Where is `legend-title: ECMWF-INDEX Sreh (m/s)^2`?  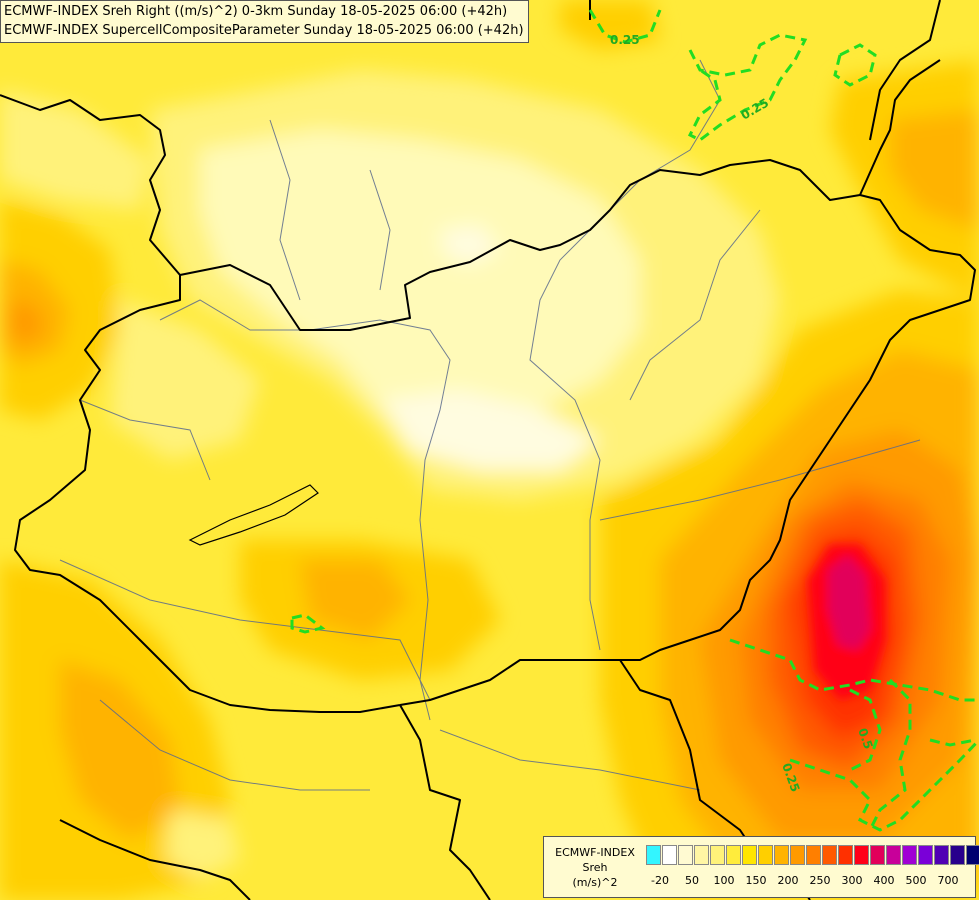 legend-title: ECMWF-INDEX Sreh (m/s)^2 is located at coordinates (595, 867).